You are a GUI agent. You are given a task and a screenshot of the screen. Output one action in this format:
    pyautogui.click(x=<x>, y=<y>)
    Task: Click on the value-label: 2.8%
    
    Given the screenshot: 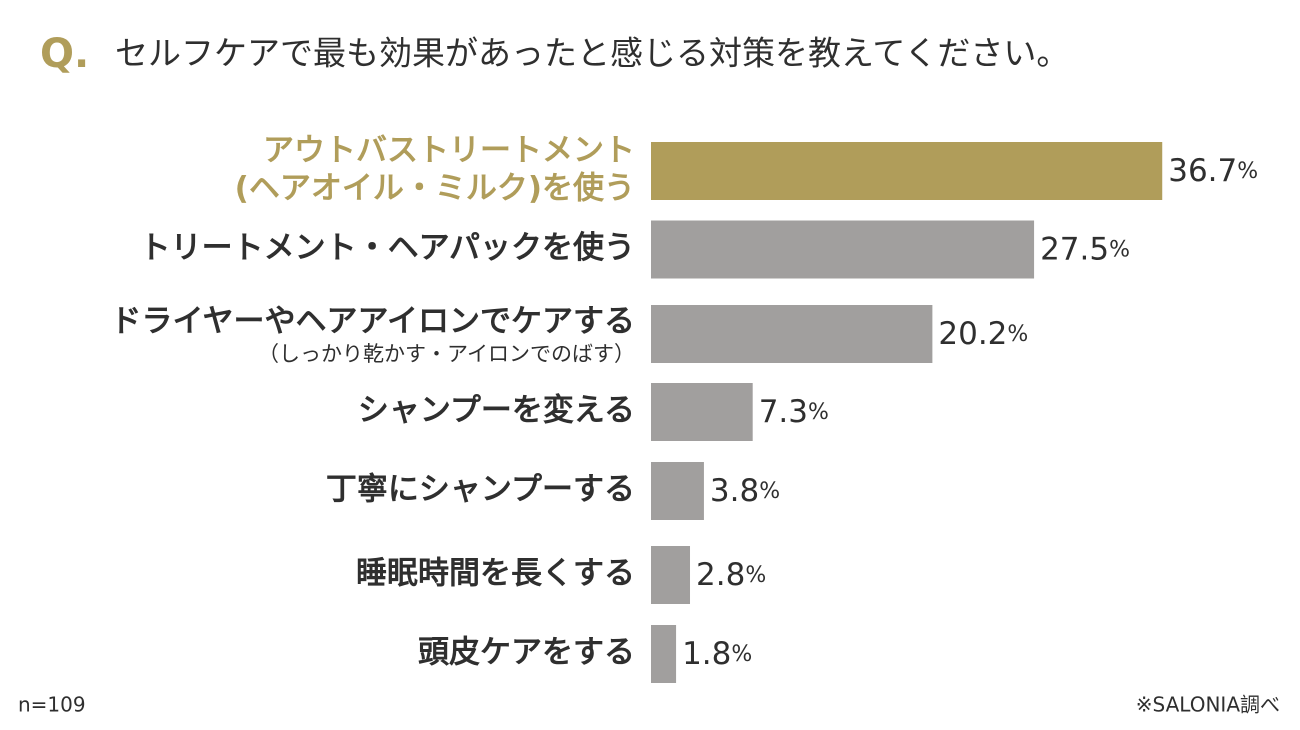 What is the action you would take?
    pyautogui.click(x=731, y=575)
    